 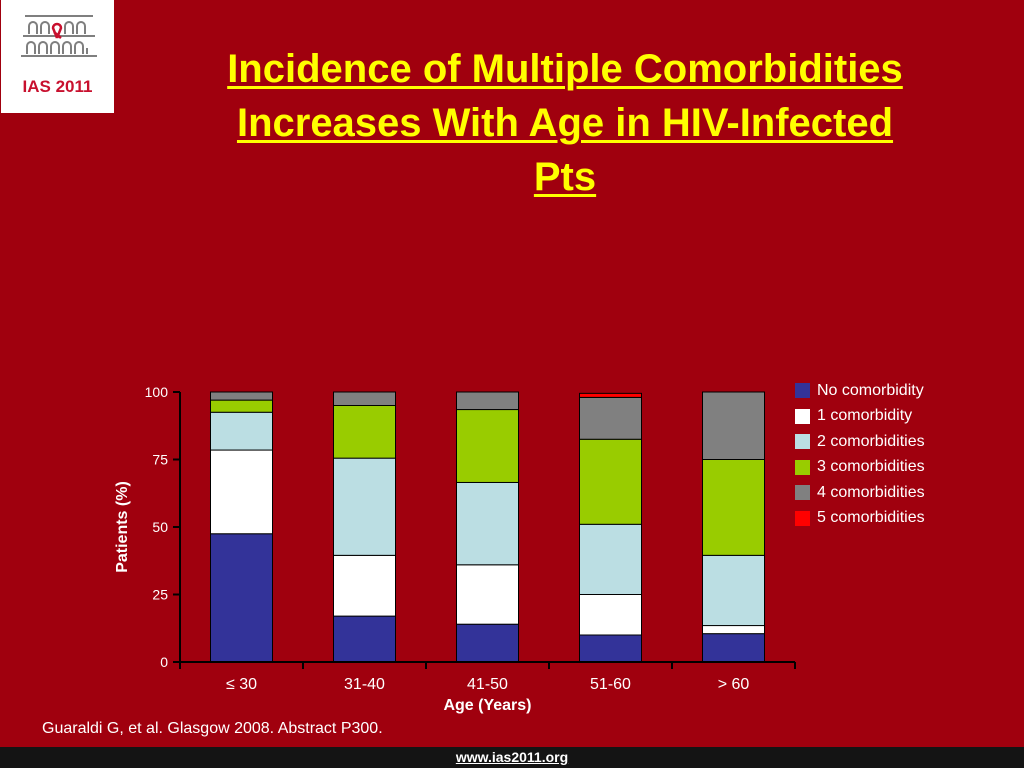 I want to click on legend-label-2: 1 comorbidity, so click(x=865, y=416).